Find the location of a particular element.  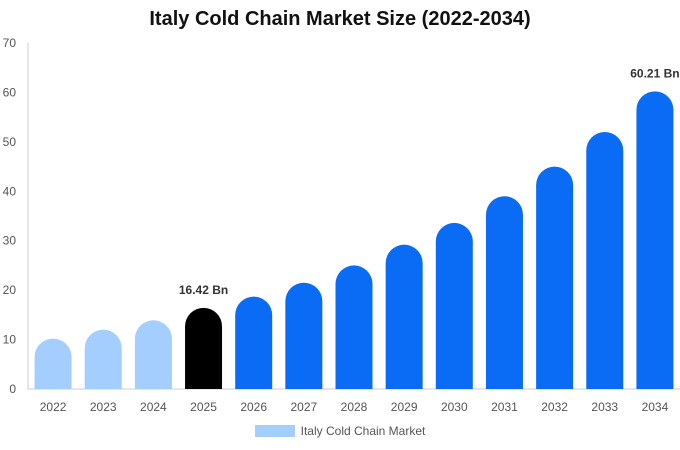

x-tick-label: 2023 is located at coordinates (103, 407).